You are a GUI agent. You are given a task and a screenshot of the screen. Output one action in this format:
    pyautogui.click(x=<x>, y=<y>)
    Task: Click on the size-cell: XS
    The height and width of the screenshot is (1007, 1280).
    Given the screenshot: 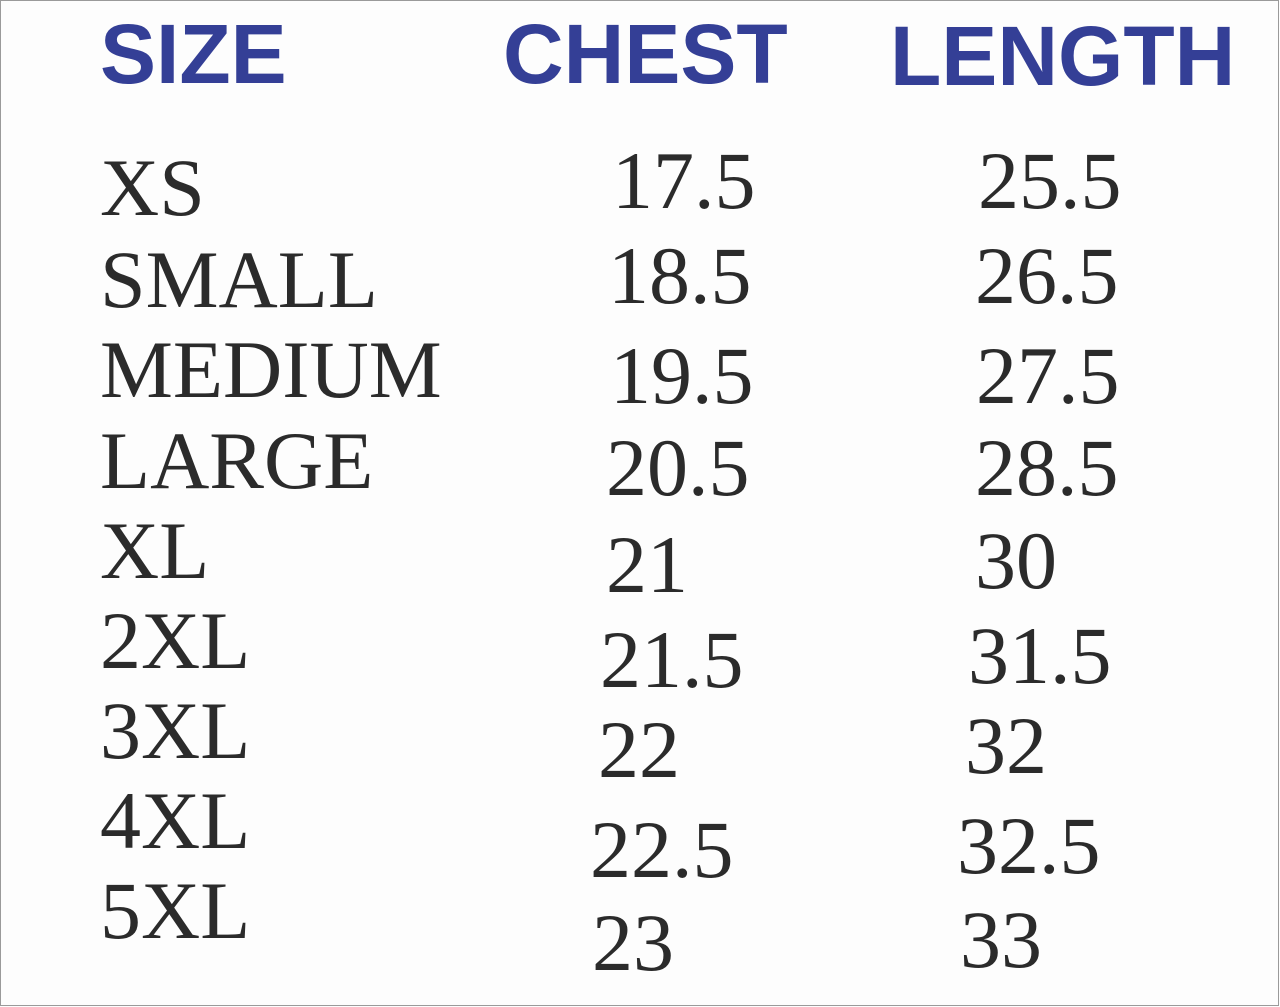 What is the action you would take?
    pyautogui.click(x=152, y=187)
    